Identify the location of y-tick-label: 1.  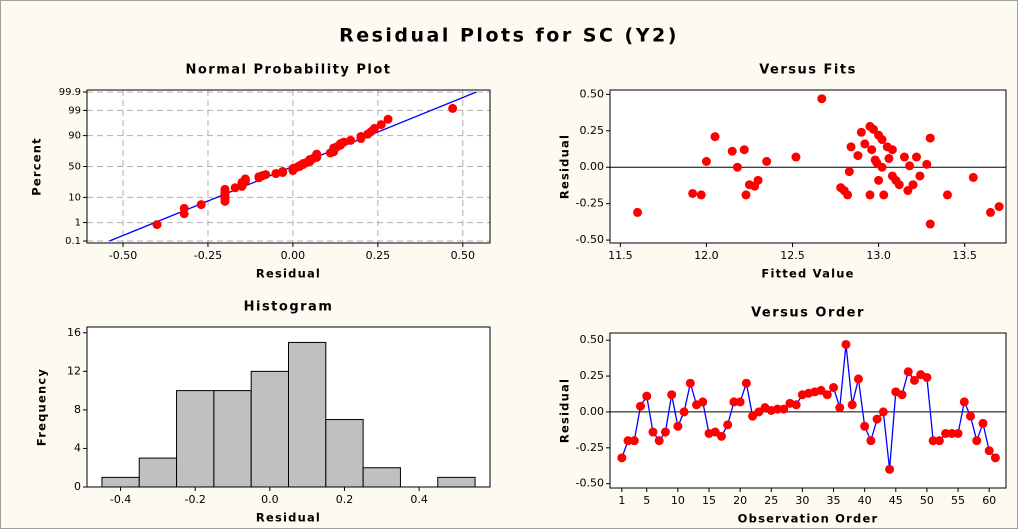
(78, 223).